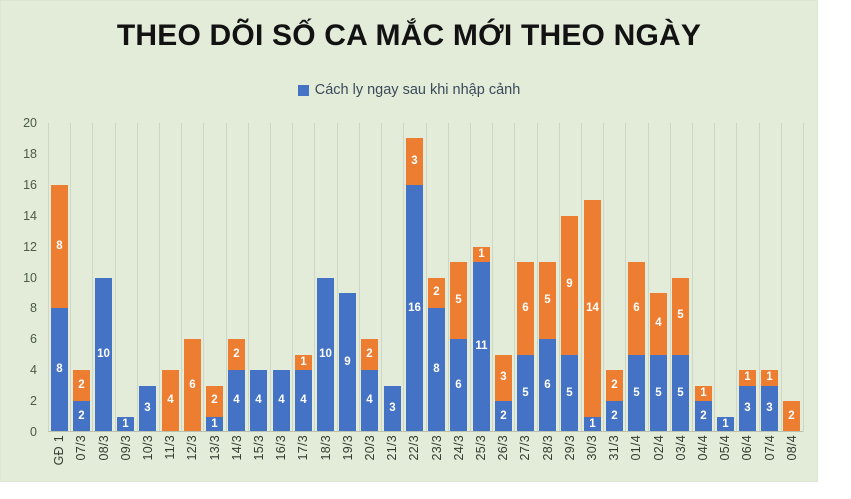  Describe the element at coordinates (481, 347) in the screenshot. I see `bar-segment-blue: 11` at that location.